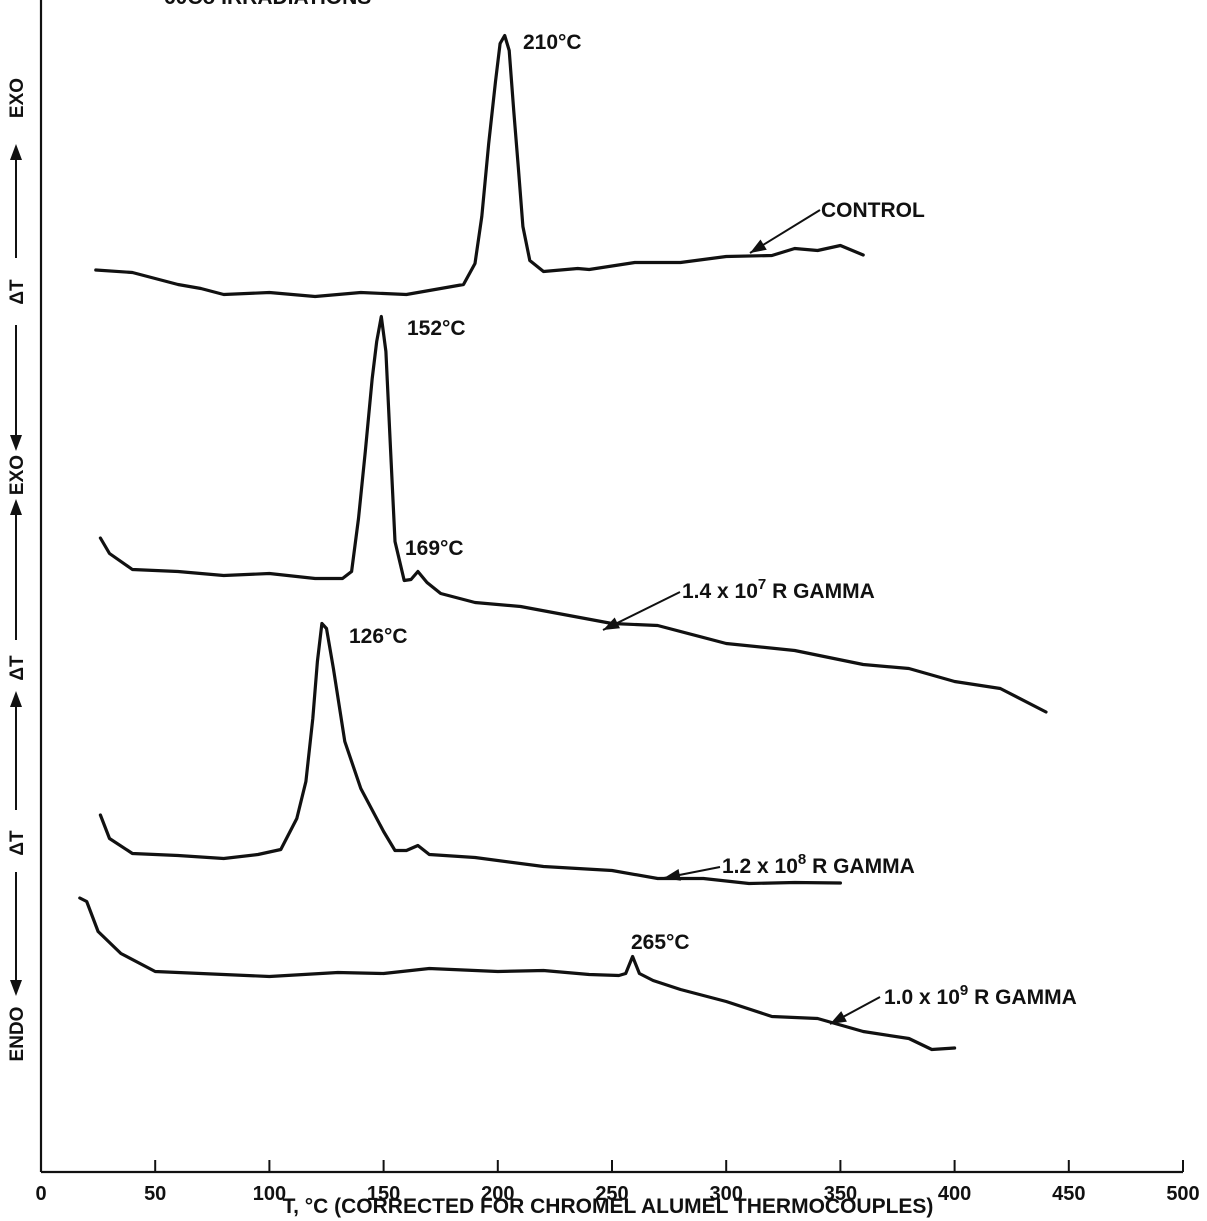  I want to click on y-axis-label: ENDO, so click(17, 1034).